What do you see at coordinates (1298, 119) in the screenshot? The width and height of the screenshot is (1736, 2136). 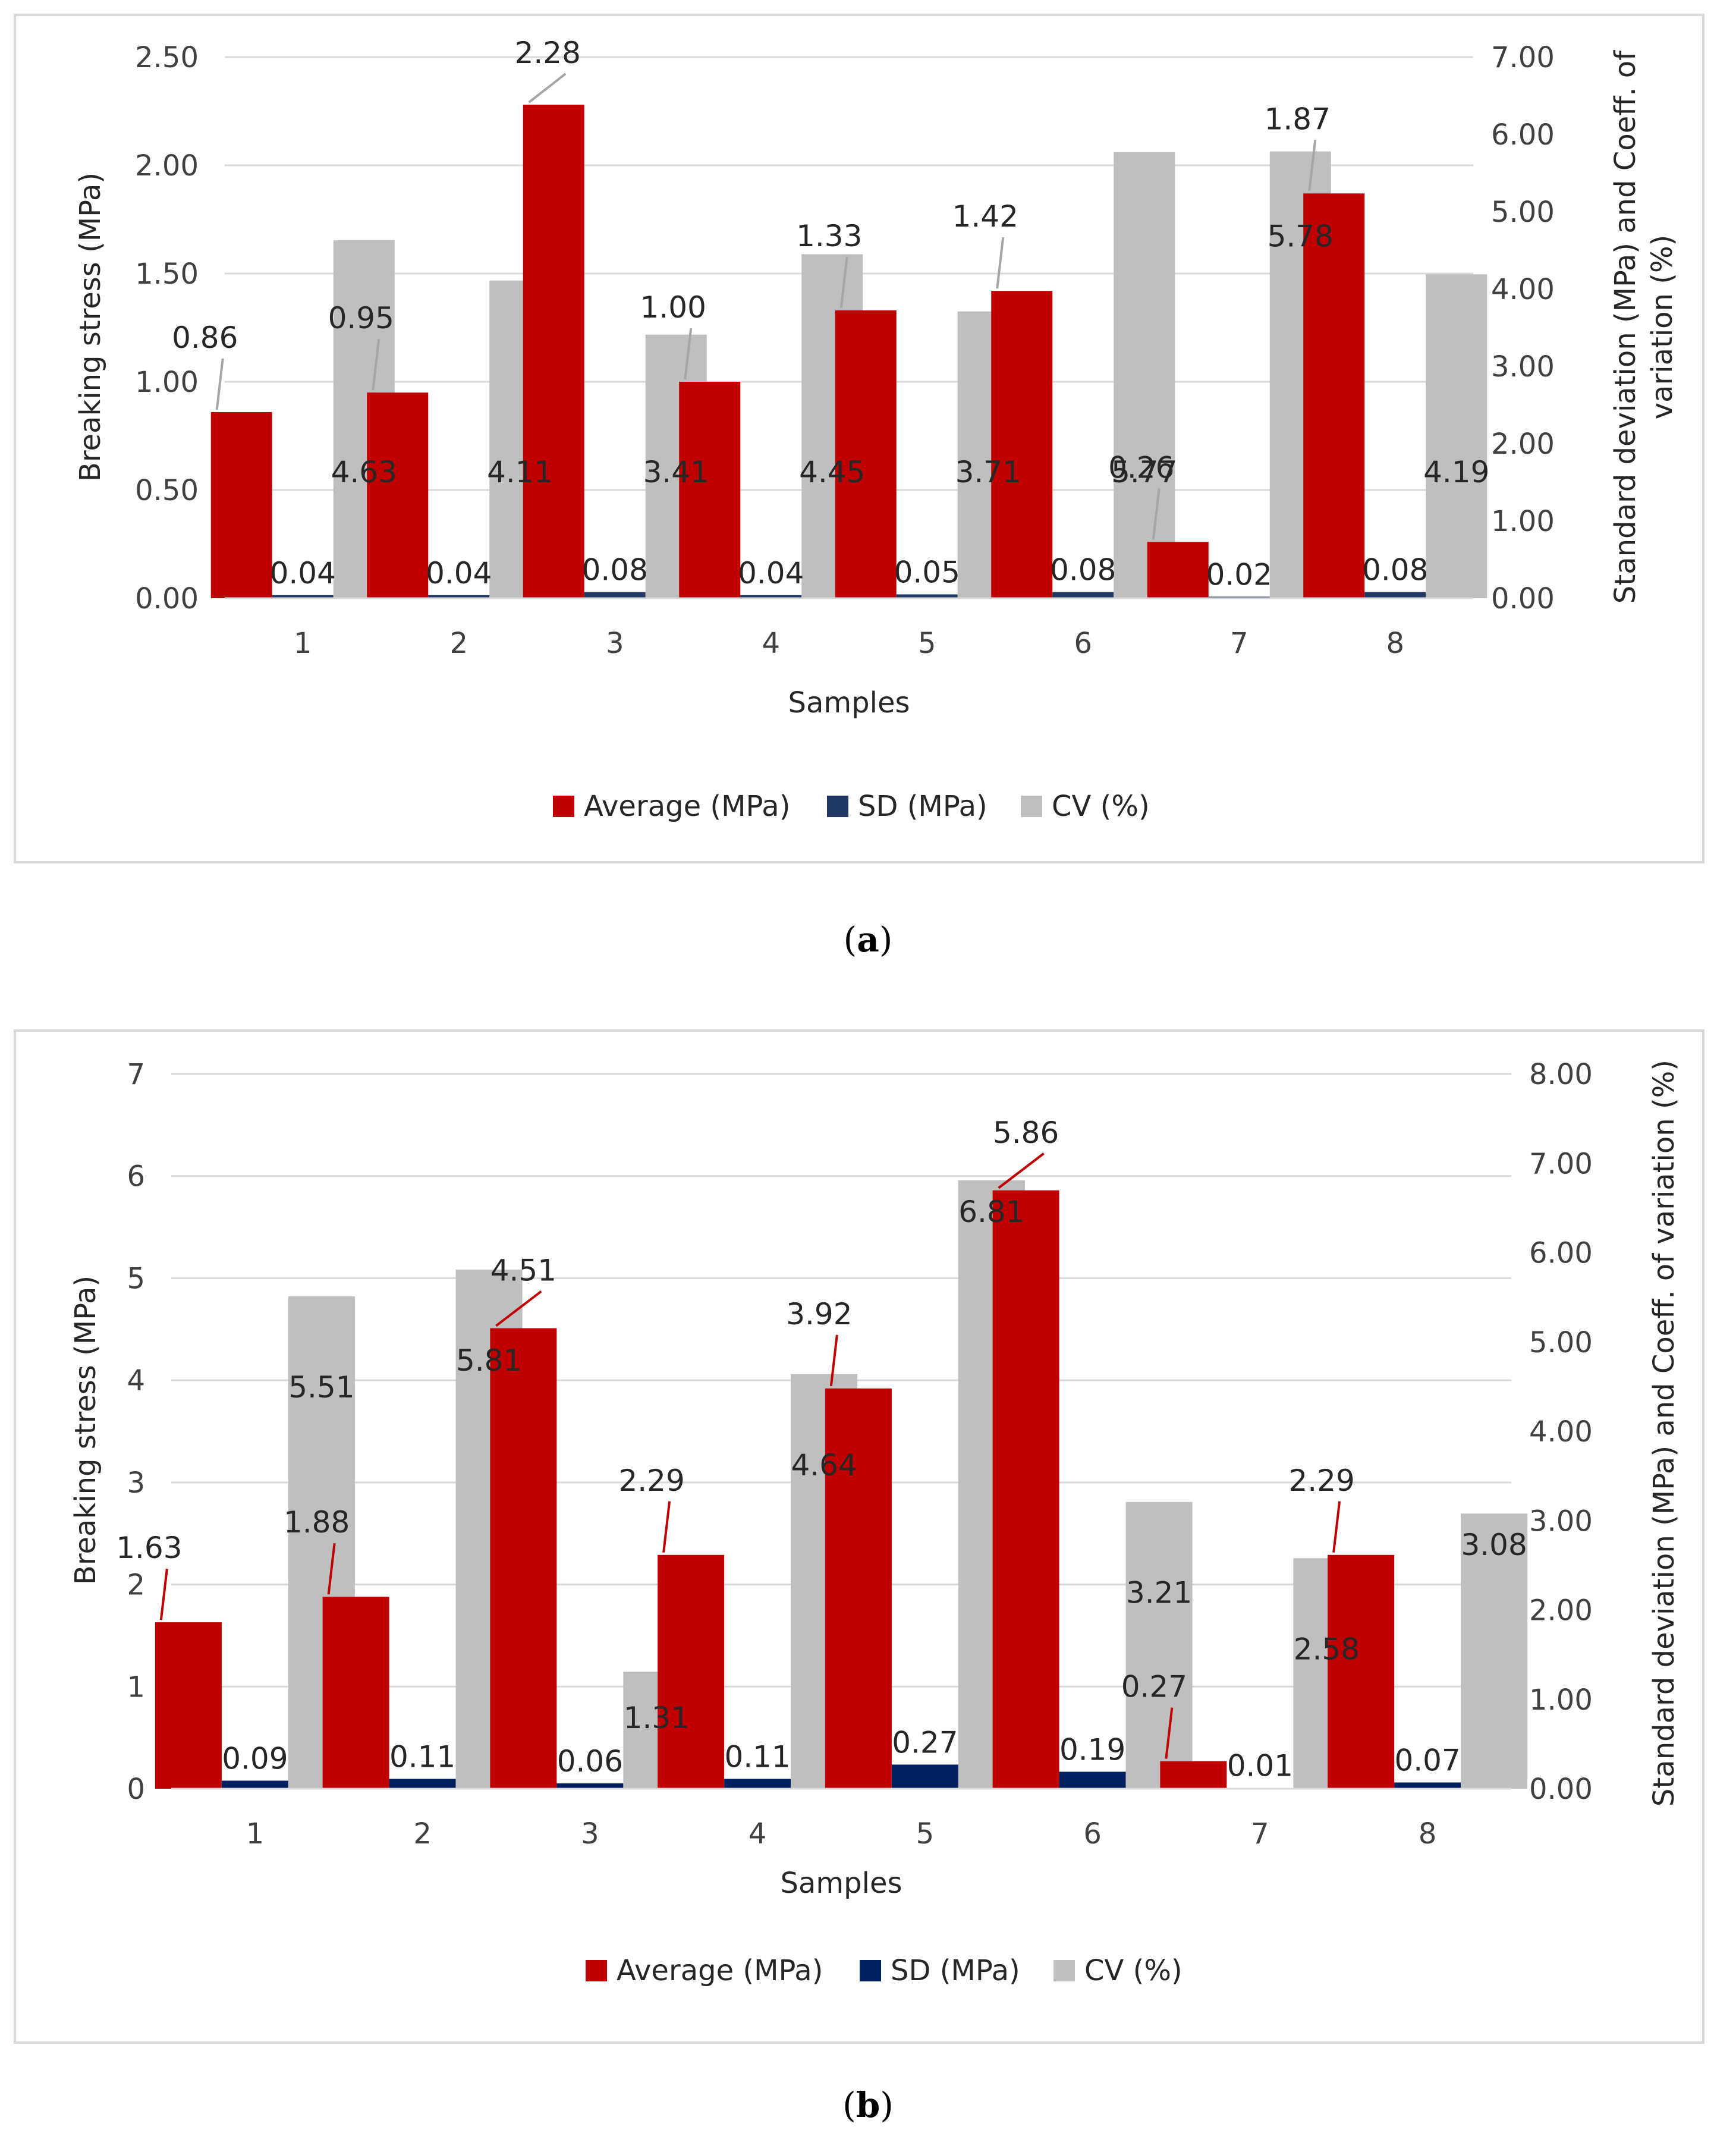 I see `data-label-average: 1.87` at bounding box center [1298, 119].